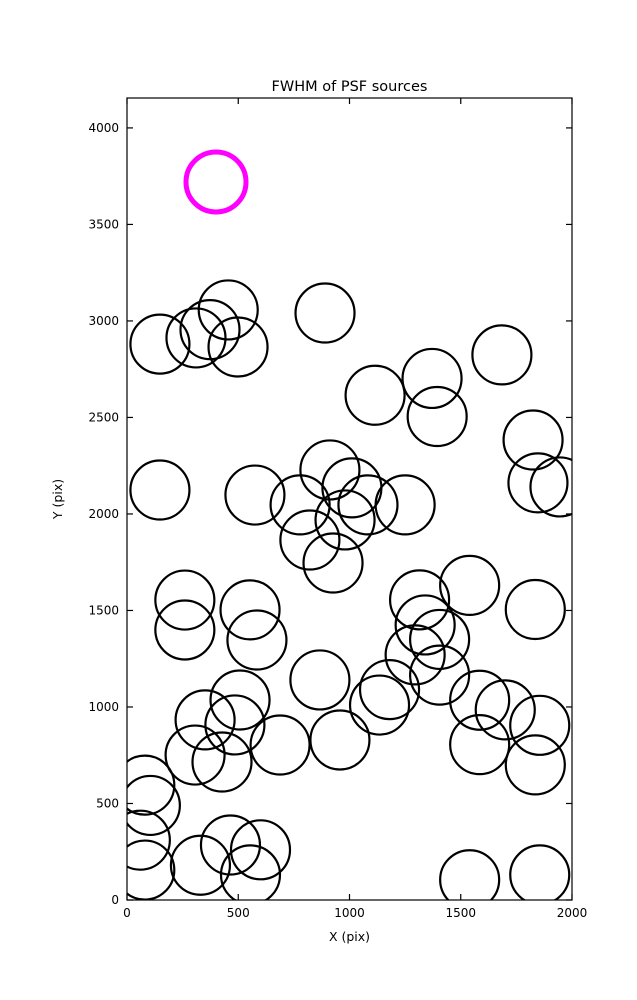 This screenshot has height=1000, width=637. Describe the element at coordinates (103, 321) in the screenshot. I see `y-tick-label: 3000` at that location.